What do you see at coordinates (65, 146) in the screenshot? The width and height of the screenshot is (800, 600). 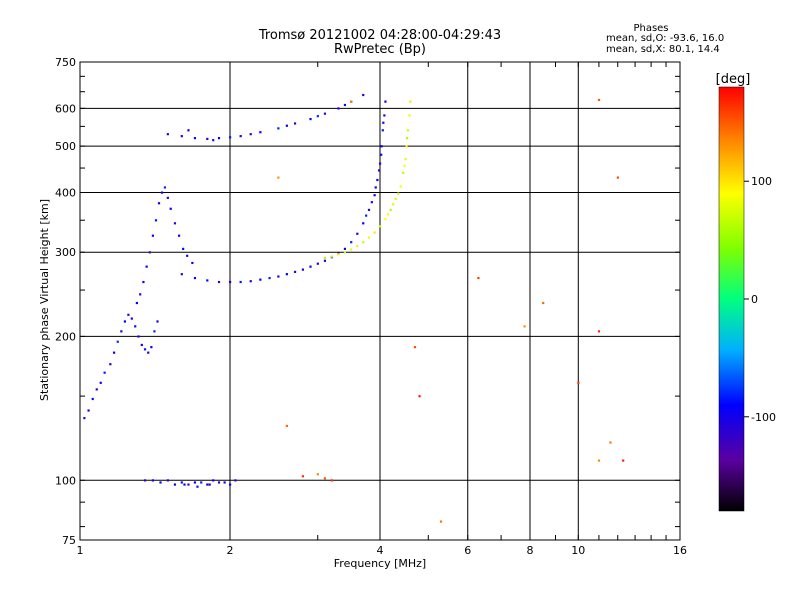 I see `y-tick-label: 500` at bounding box center [65, 146].